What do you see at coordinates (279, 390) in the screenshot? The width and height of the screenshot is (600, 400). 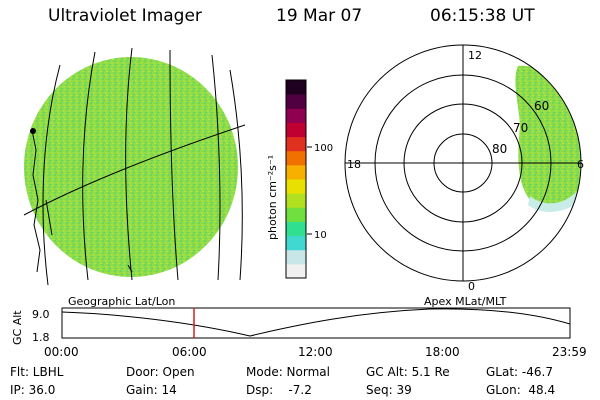 I see `dsp-info: Dsp: -7.2` at bounding box center [279, 390].